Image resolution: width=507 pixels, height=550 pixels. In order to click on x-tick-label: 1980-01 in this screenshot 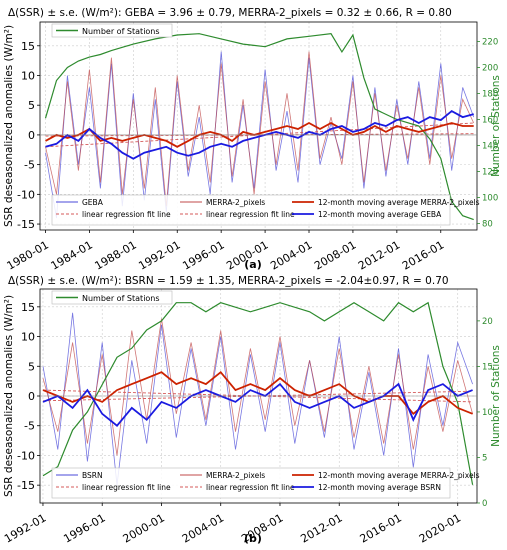, I will do `click(28, 255)`.